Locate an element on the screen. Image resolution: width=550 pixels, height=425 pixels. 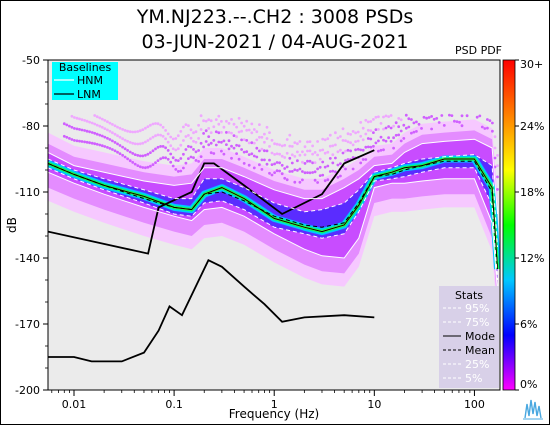
baselines-legend-title: Baselines is located at coordinates (85, 67).